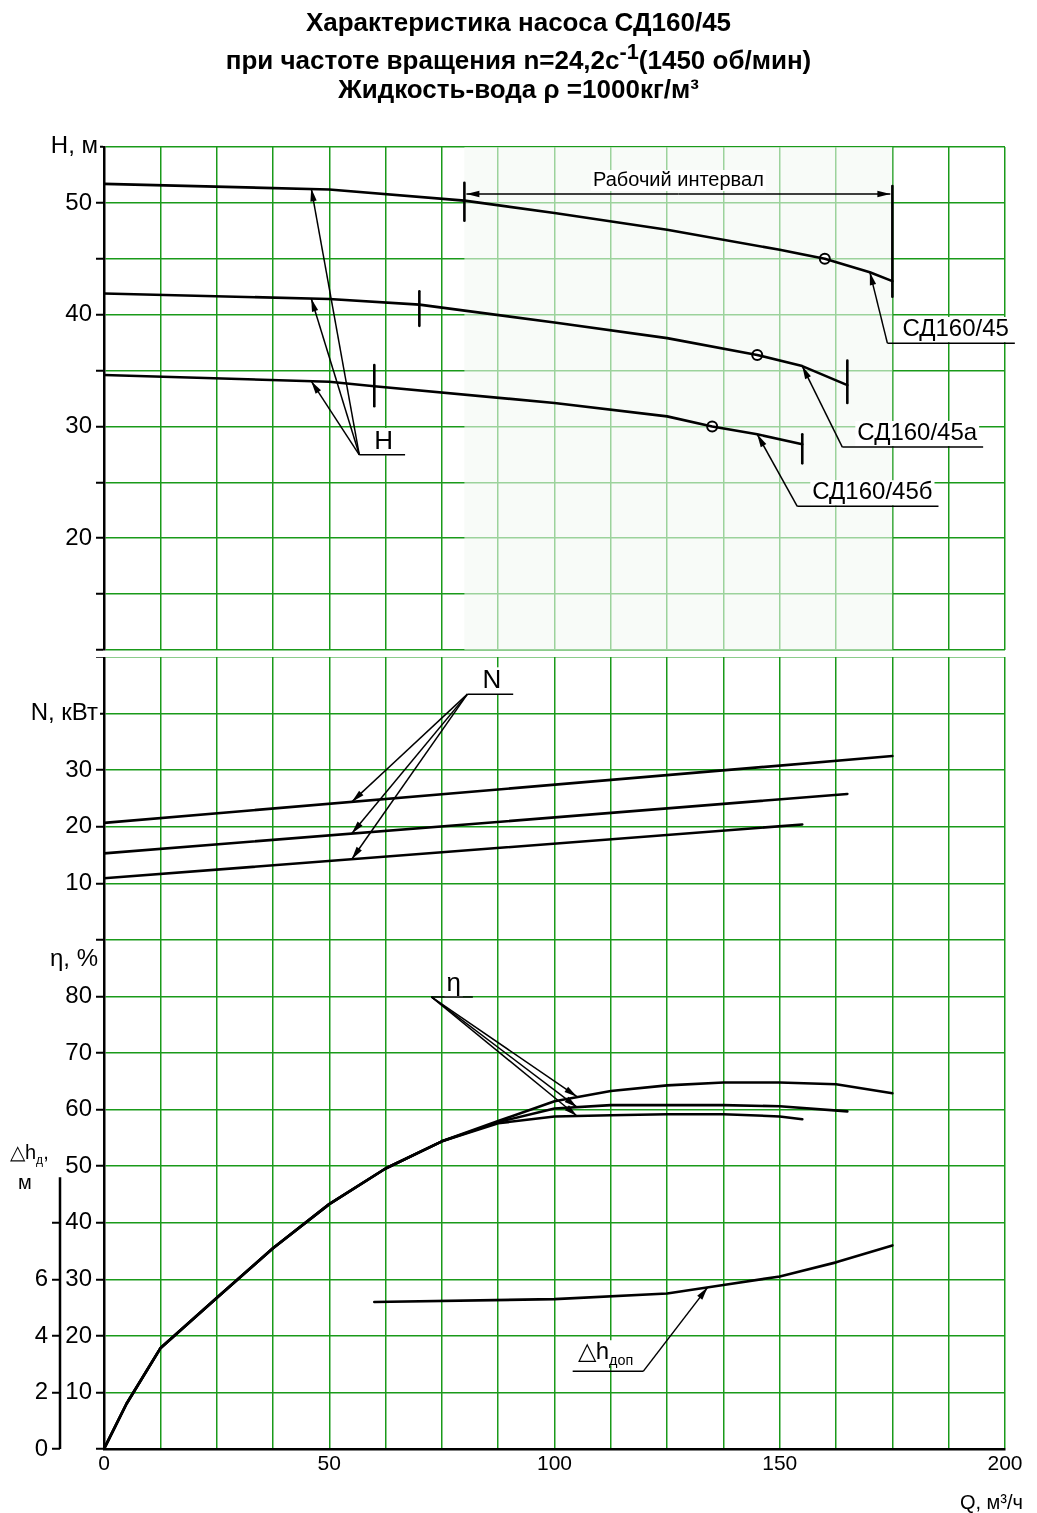 Image resolution: width=1037 pixels, height=1513 pixels. What do you see at coordinates (41, 1390) in the screenshot?
I see `y2-tick-label: 2` at bounding box center [41, 1390].